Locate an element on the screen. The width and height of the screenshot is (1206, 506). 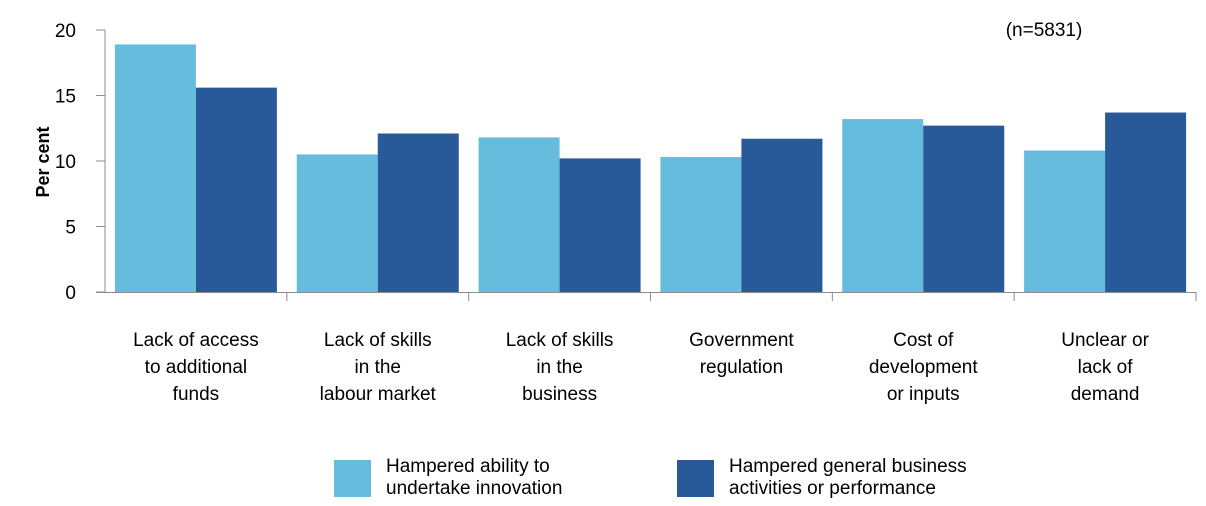
legend-item-innovation: Hampered ability to undertake innovation is located at coordinates (448, 478).